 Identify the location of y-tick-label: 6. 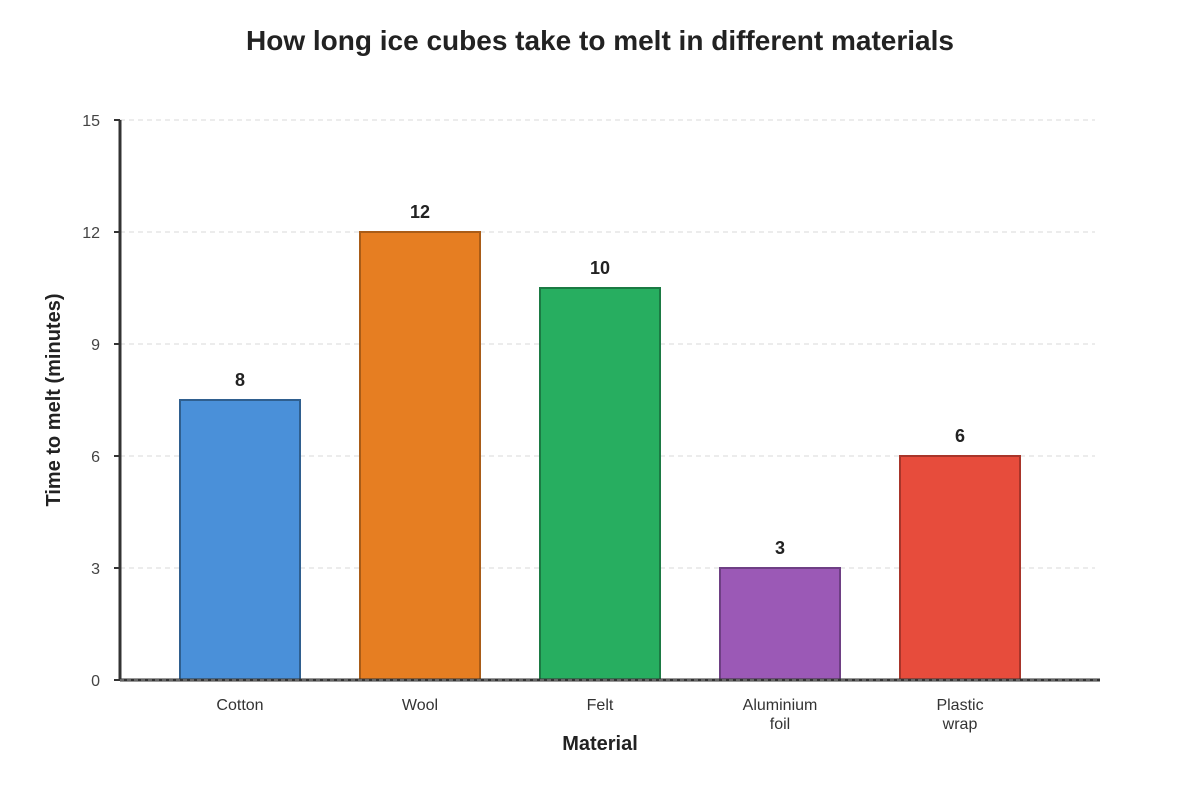
(95, 457).